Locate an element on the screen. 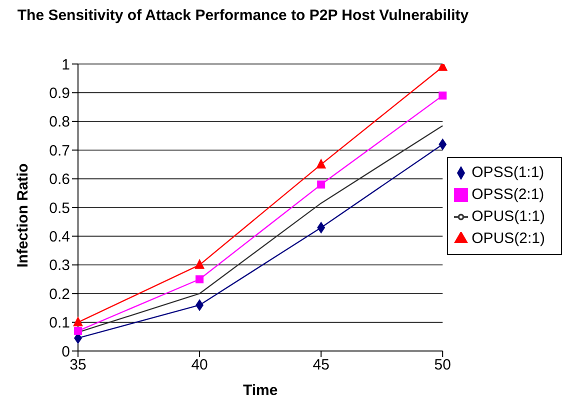 The image size is (579, 412). x-tick-label: 40 is located at coordinates (199, 365).